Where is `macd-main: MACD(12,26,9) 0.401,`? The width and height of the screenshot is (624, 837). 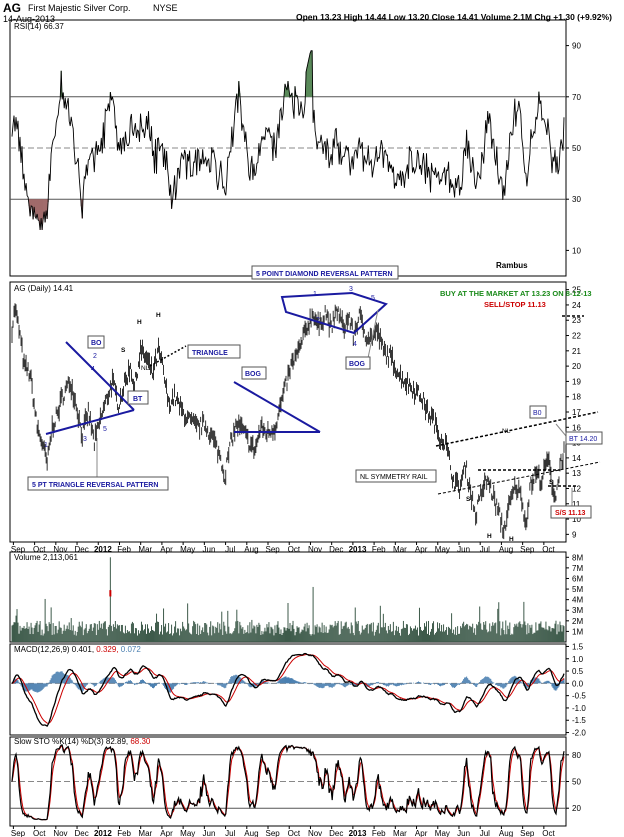 macd-main: MACD(12,26,9) 0.401, is located at coordinates (54, 649).